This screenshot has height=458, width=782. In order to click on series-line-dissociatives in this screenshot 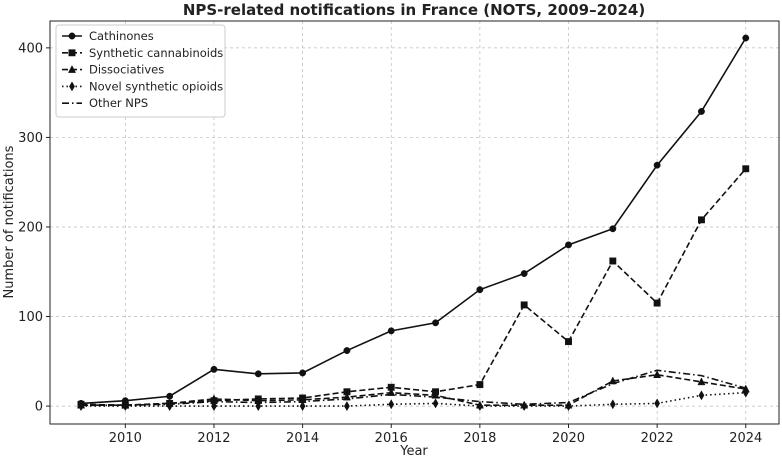, I will do `click(413, 389)`.